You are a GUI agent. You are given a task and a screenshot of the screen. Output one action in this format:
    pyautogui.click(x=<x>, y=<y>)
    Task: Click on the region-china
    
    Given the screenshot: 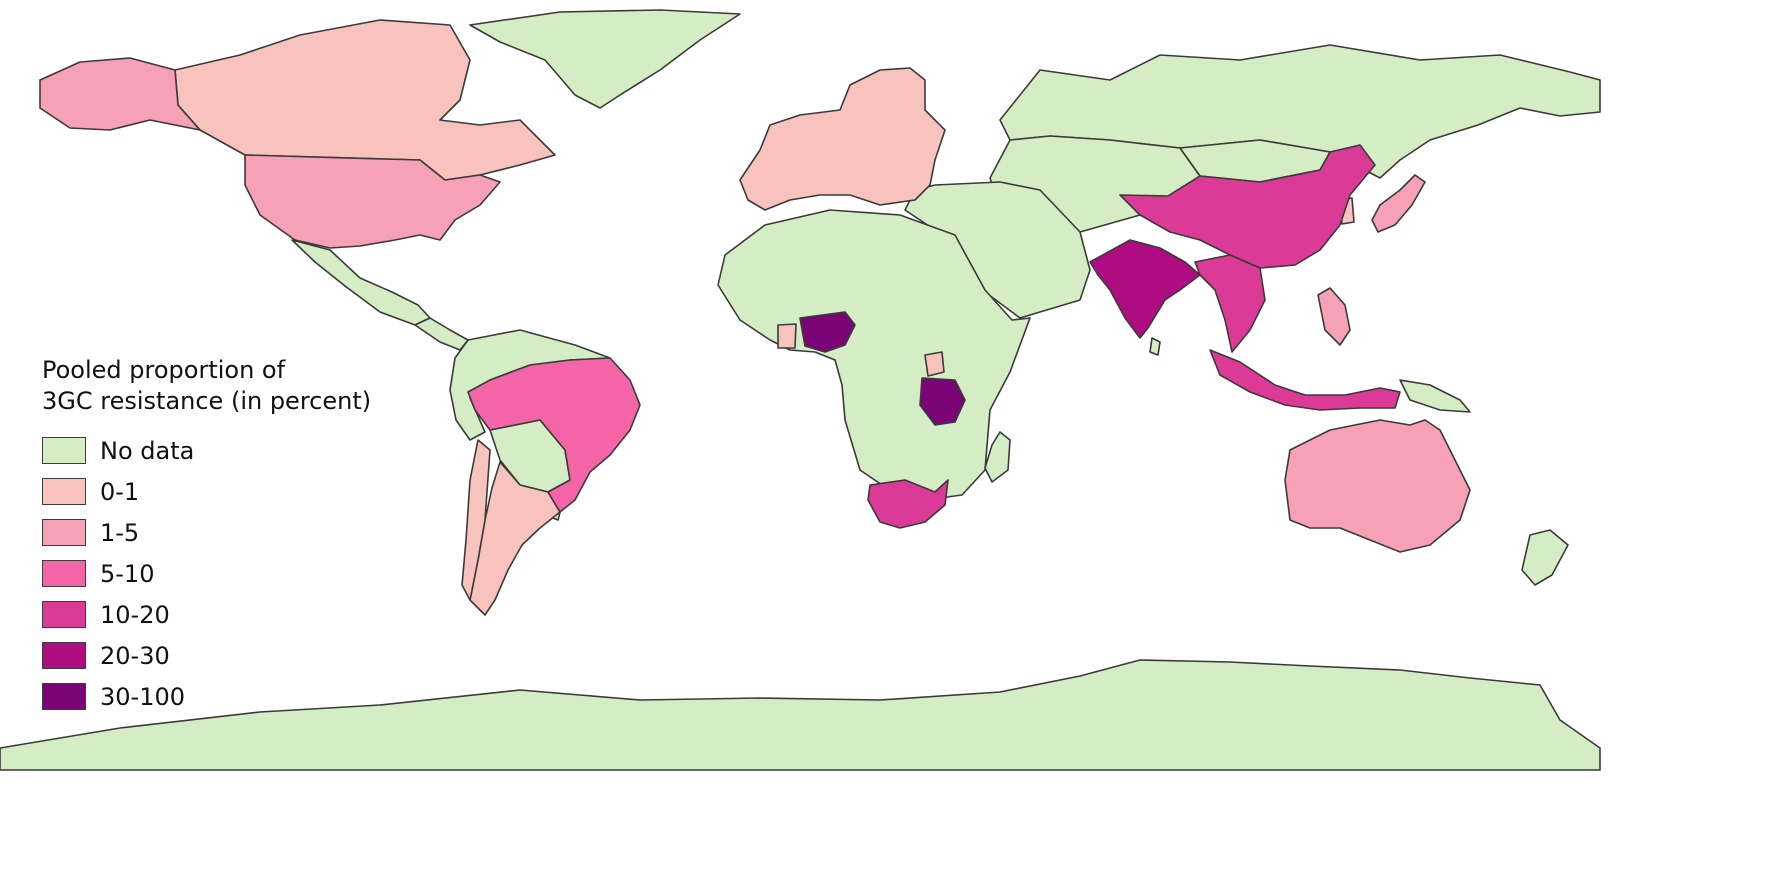 What is the action you would take?
    pyautogui.click(x=1247, y=206)
    